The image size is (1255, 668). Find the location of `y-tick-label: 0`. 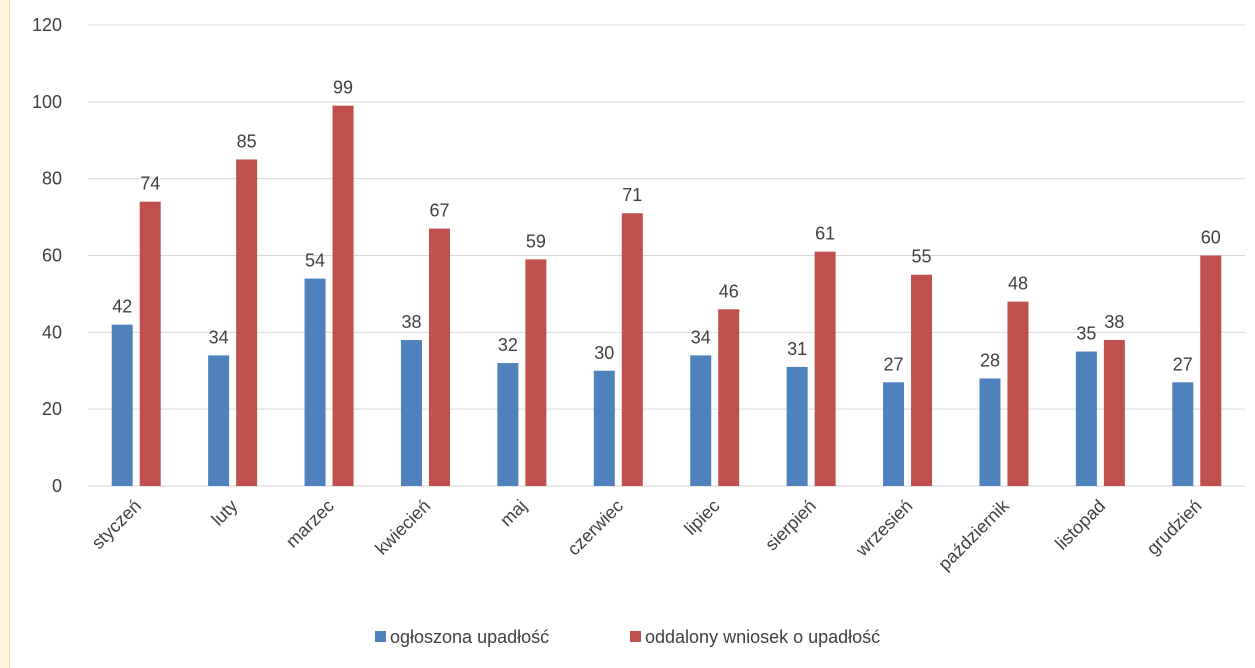

y-tick-label: 0 is located at coordinates (57, 486).